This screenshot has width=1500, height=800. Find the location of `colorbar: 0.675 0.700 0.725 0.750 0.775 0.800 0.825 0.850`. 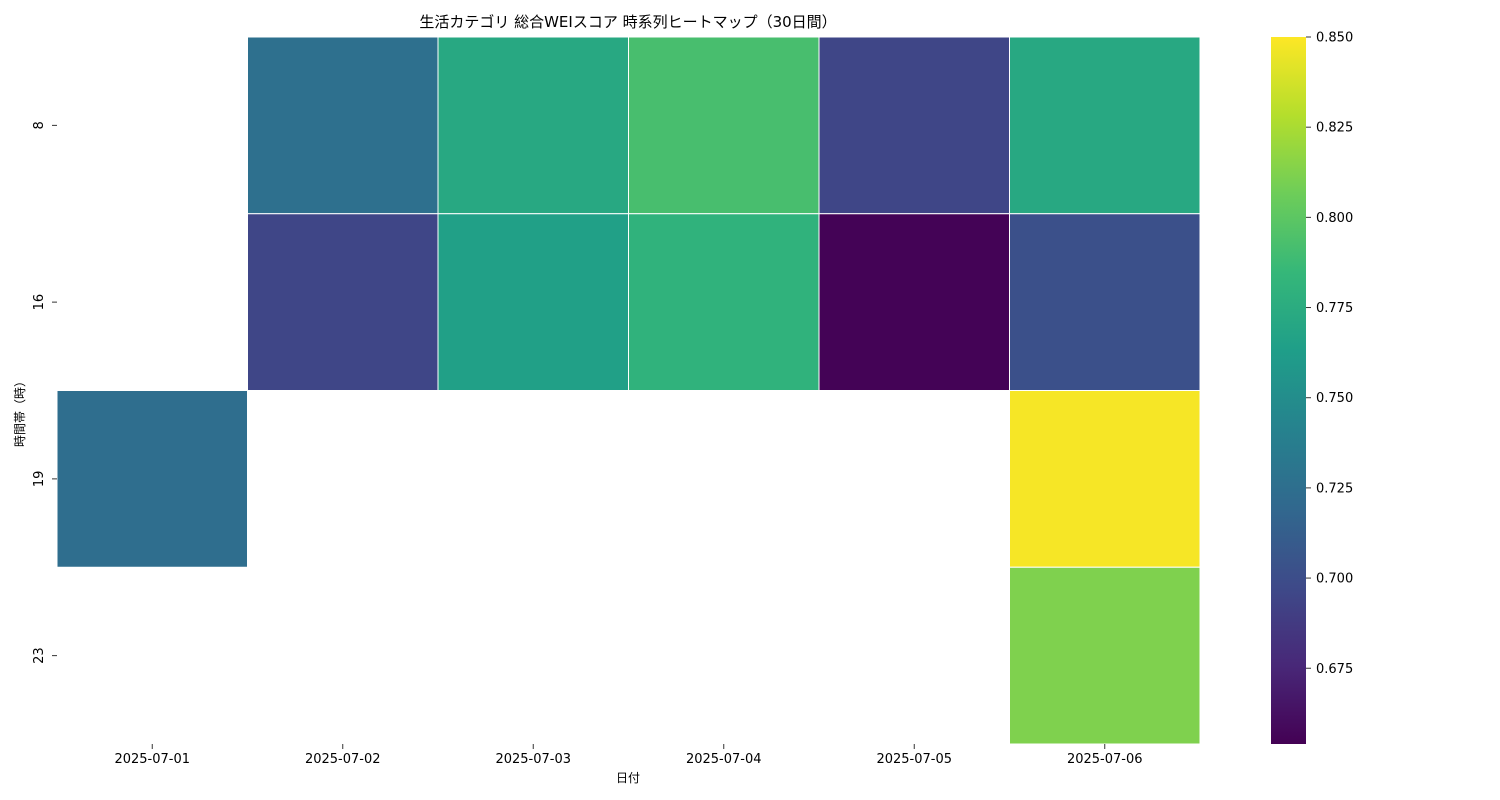

colorbar: 0.675 0.700 0.725 0.750 0.775 0.800 0.825 0.850 is located at coordinates (1312, 387).